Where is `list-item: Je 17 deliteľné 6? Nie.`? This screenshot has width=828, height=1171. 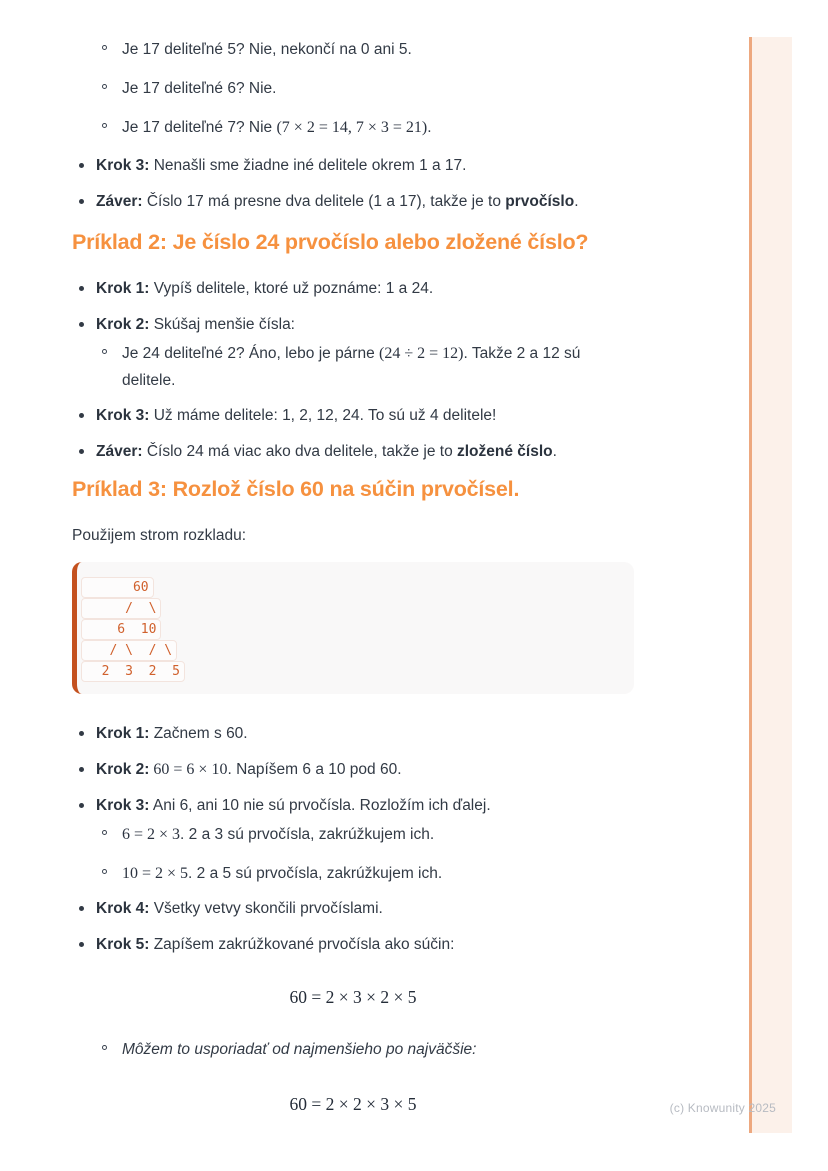
list-item: Je 17 deliteľné 6? Nie. is located at coordinates (365, 88).